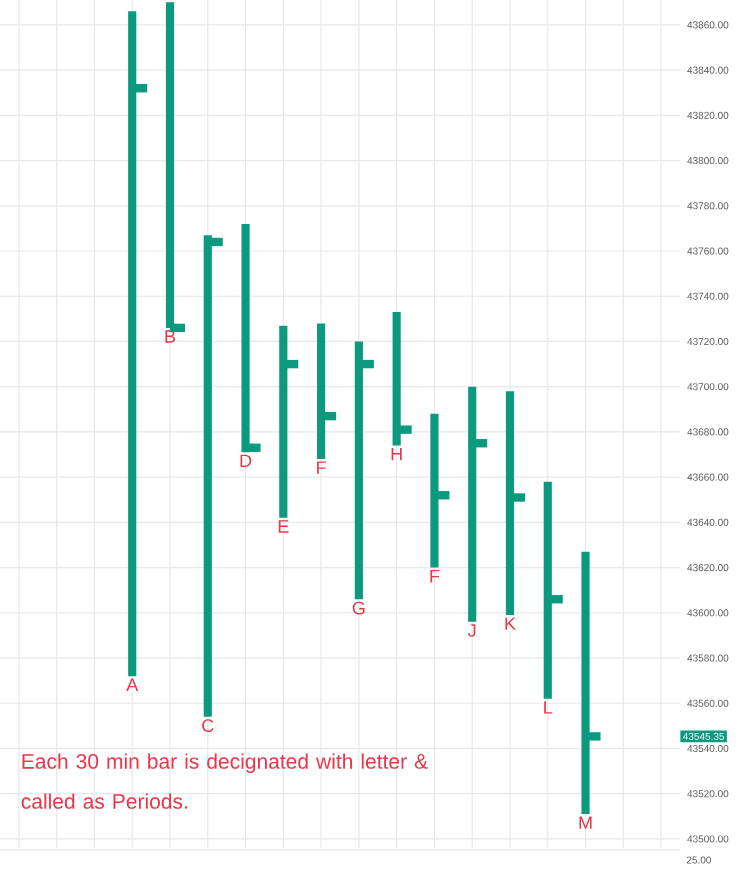 The width and height of the screenshot is (750, 874). Describe the element at coordinates (132, 684) in the screenshot. I see `x-tick-label: A` at that location.